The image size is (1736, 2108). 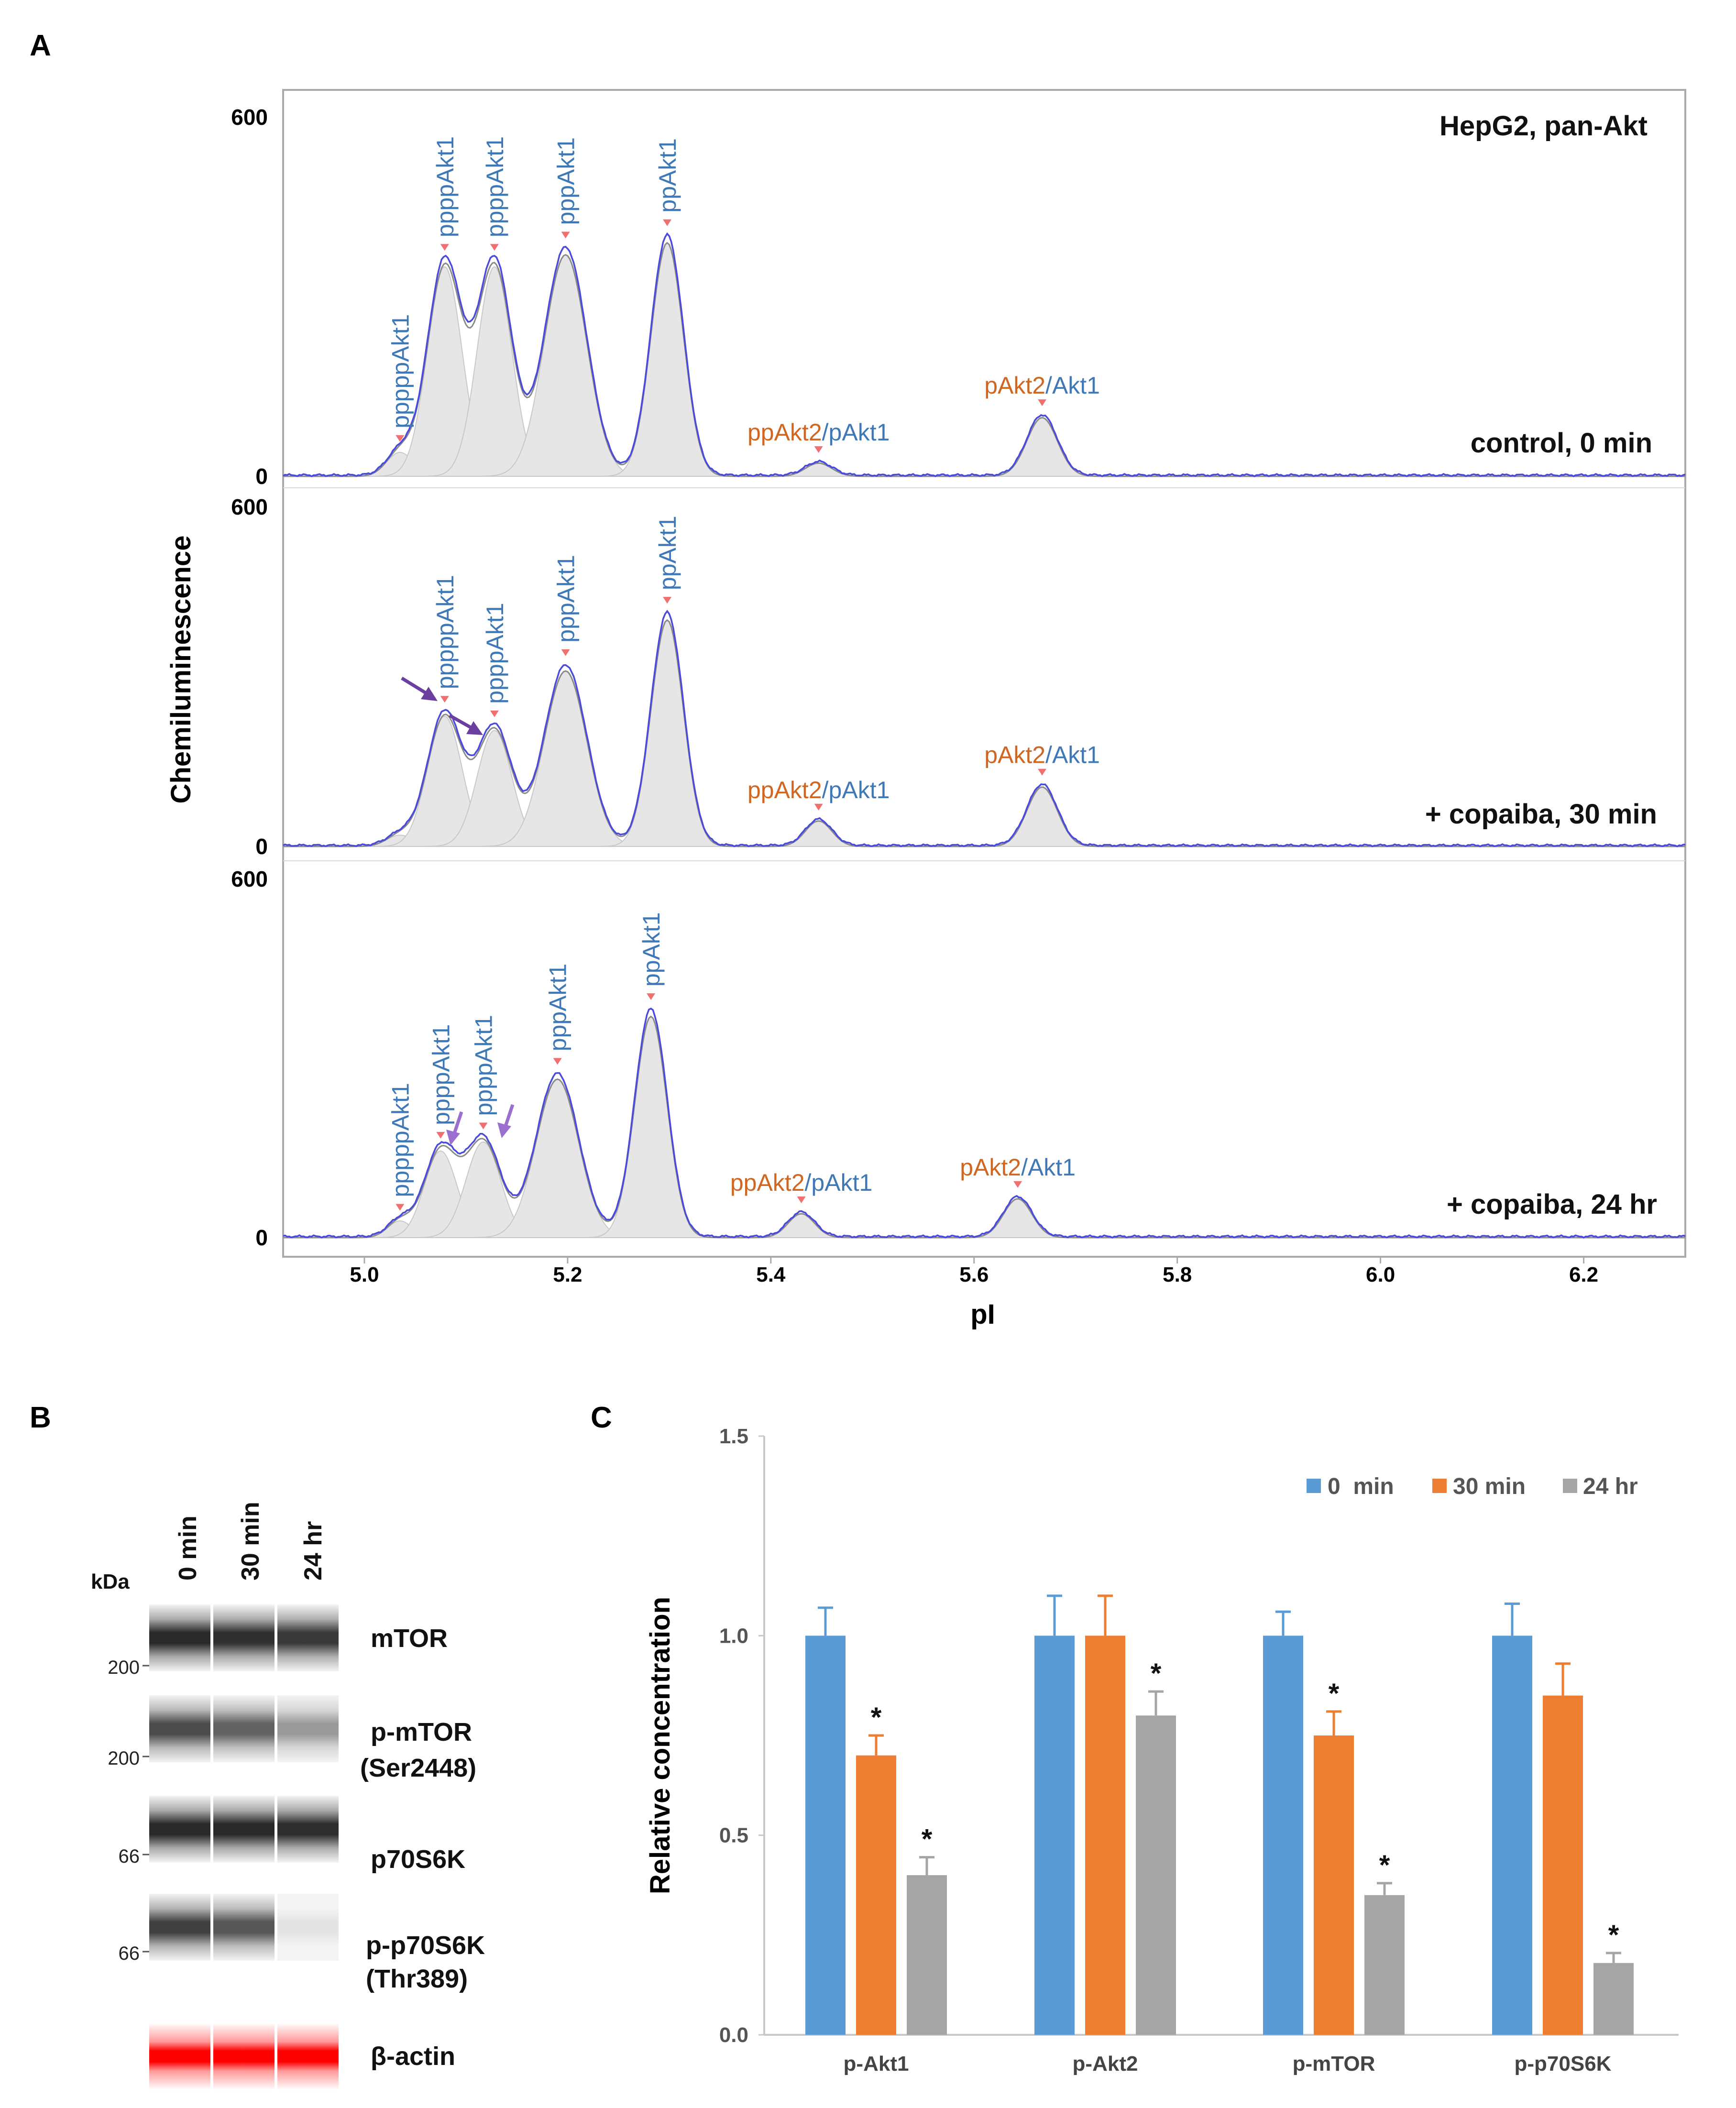 What do you see at coordinates (110, 1582) in the screenshot?
I see `kda-label: kDa` at bounding box center [110, 1582].